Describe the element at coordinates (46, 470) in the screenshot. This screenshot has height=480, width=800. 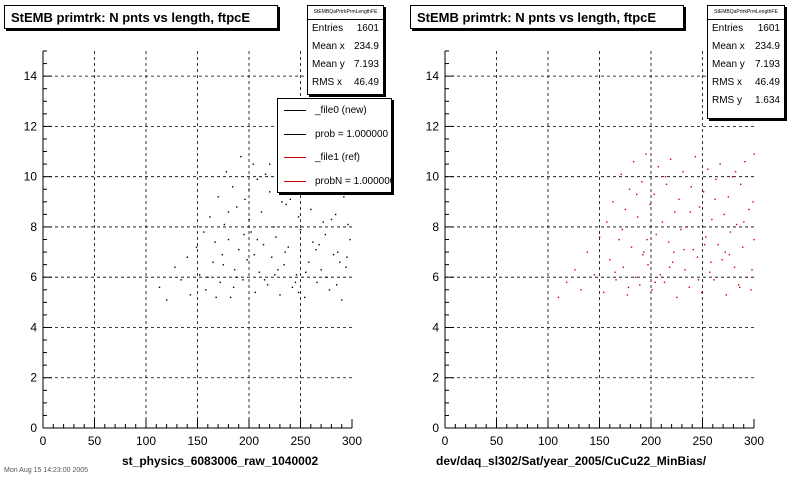
I see `timestamp-note: Mon Aug 15 14:23:00 2005` at that location.